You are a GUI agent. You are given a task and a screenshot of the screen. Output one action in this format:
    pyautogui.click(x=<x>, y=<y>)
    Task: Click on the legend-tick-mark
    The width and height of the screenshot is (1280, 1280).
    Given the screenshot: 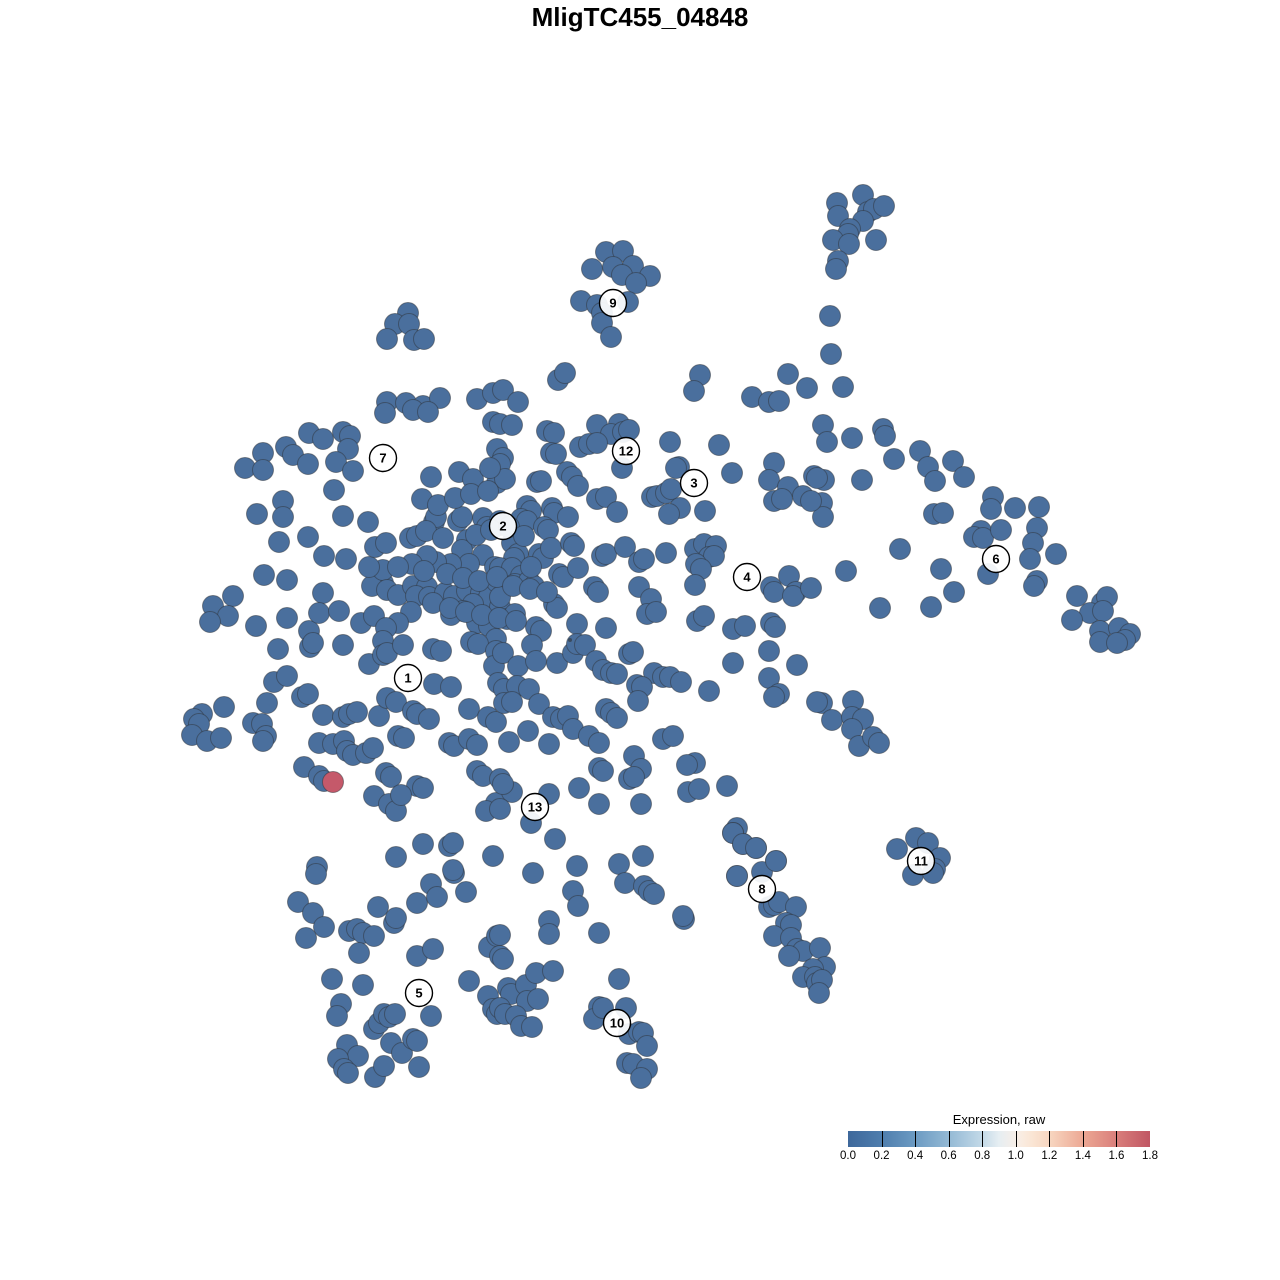 What is the action you would take?
    pyautogui.click(x=983, y=1139)
    